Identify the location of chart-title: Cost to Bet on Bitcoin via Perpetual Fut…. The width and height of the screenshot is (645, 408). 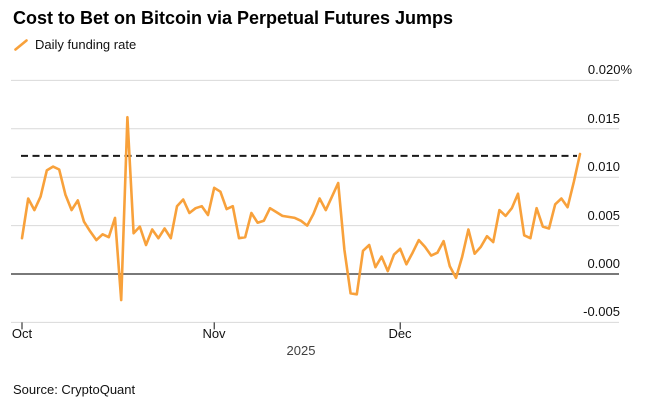
(233, 18).